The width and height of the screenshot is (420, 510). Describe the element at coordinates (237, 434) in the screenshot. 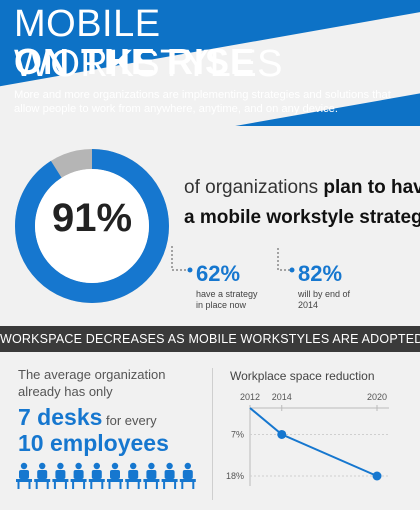

I see `y-tick-label: 7%` at that location.